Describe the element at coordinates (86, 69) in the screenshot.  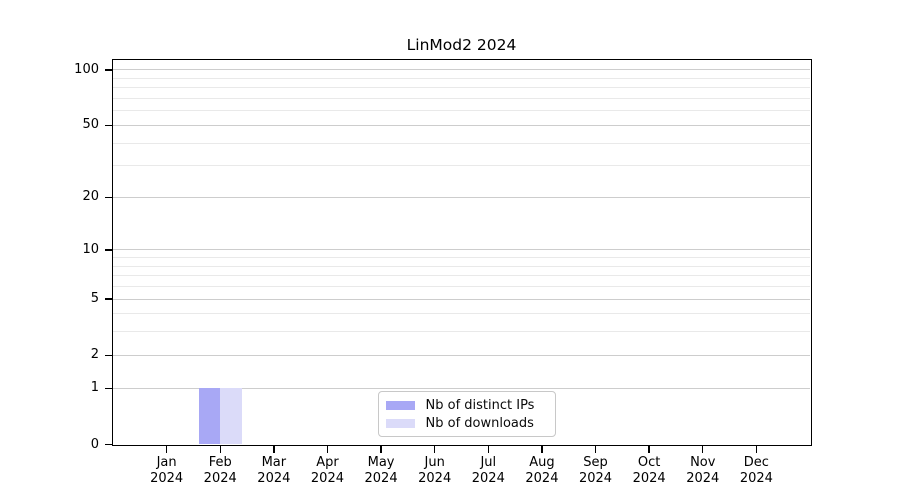
I see `y-tick-label: 100` at that location.